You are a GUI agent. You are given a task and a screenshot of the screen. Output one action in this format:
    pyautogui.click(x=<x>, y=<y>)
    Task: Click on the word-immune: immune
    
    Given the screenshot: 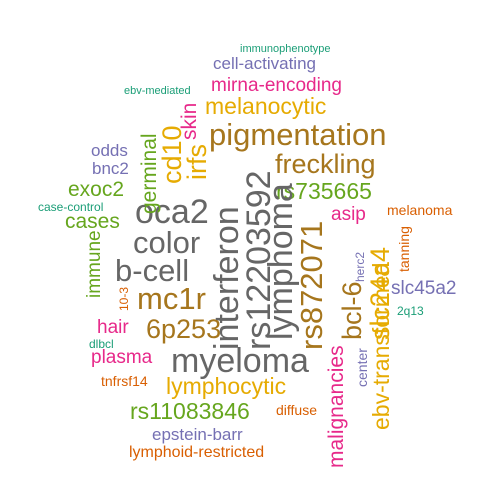 What is the action you would take?
    pyautogui.click(x=94, y=264)
    